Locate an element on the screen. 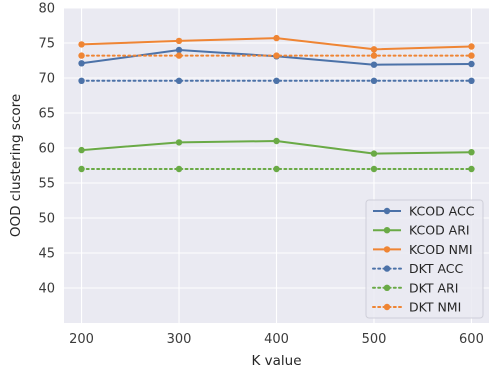 This screenshot has width=493, height=374. y-tick-label: 65 is located at coordinates (46, 114).